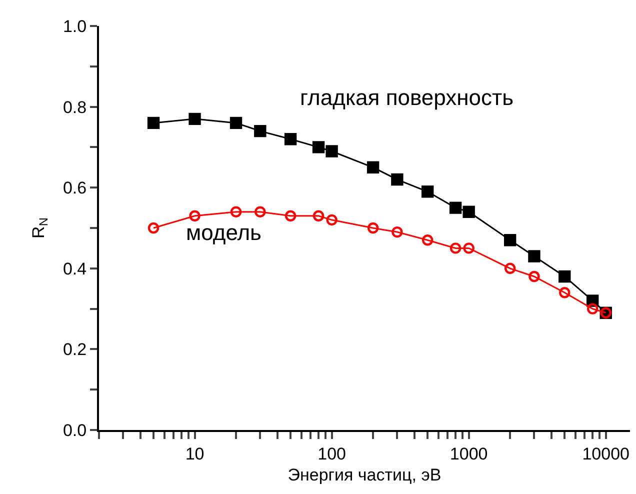  I want to click on x-tick-label: 1000, so click(469, 454).